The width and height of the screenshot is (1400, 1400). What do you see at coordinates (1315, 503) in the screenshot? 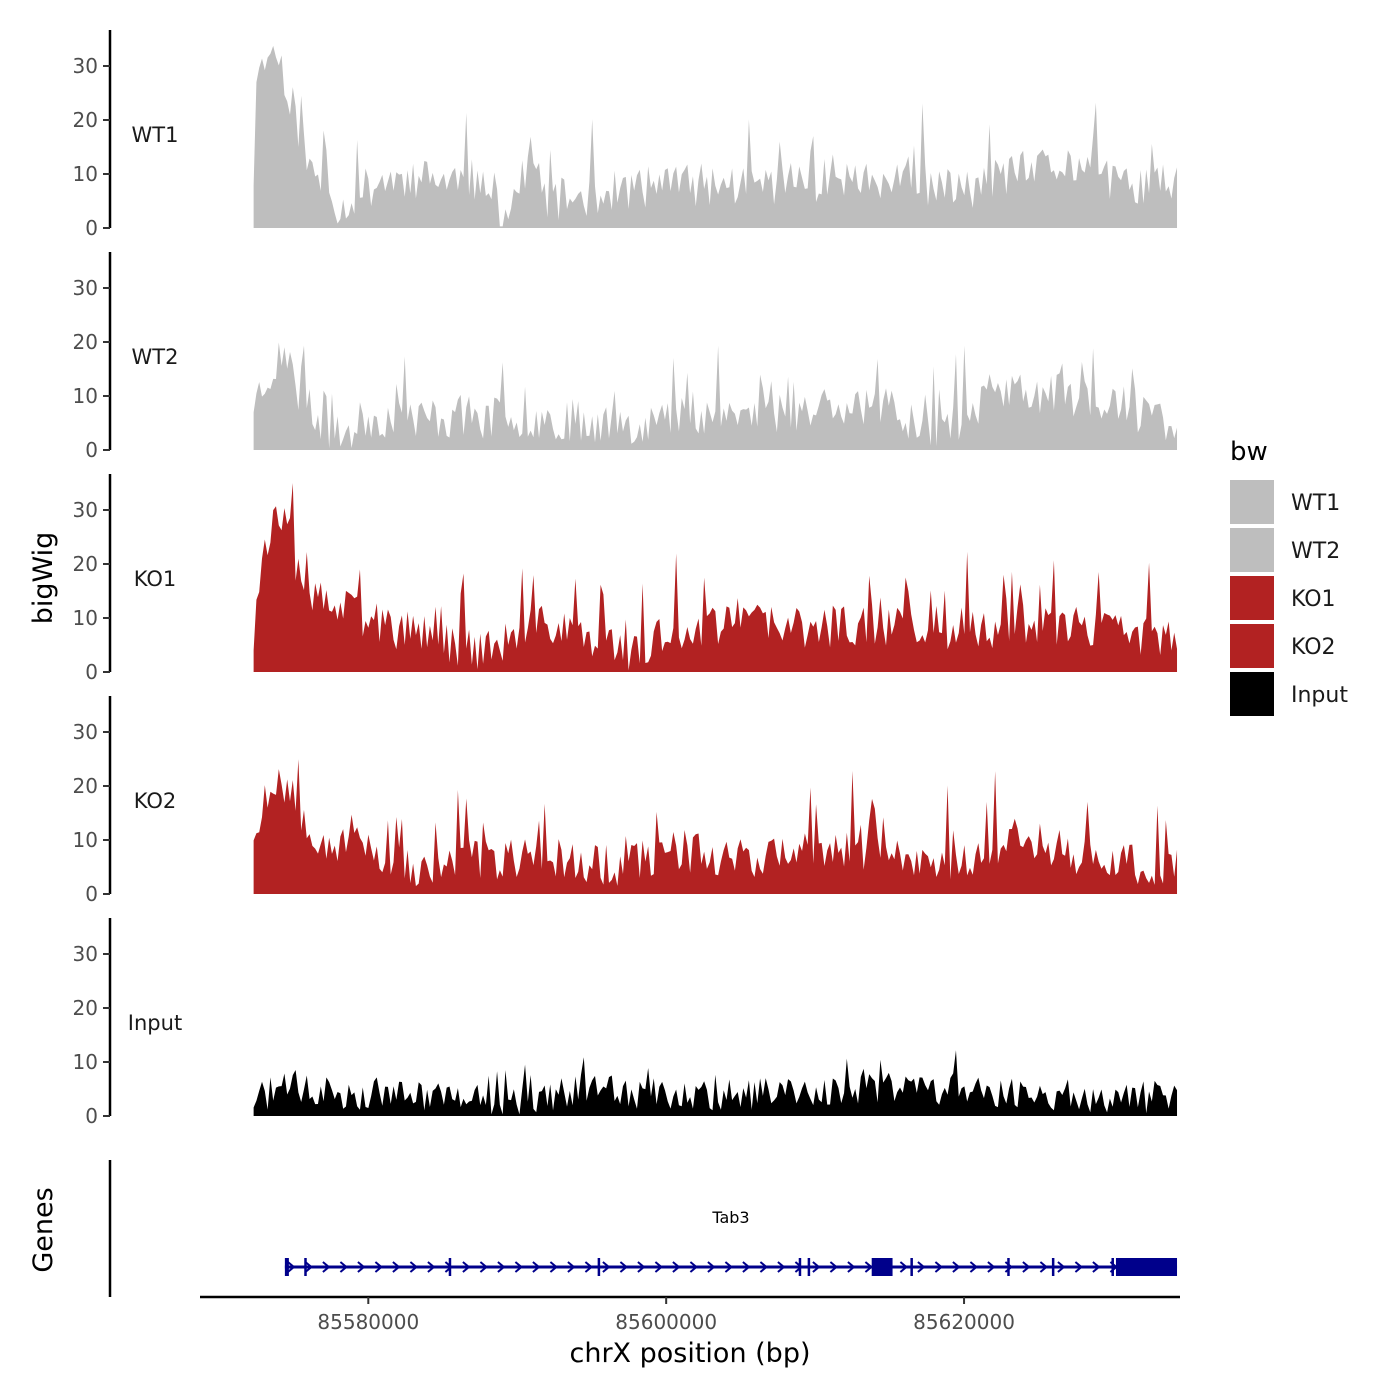
I see `legend-label: WT1` at bounding box center [1315, 503].